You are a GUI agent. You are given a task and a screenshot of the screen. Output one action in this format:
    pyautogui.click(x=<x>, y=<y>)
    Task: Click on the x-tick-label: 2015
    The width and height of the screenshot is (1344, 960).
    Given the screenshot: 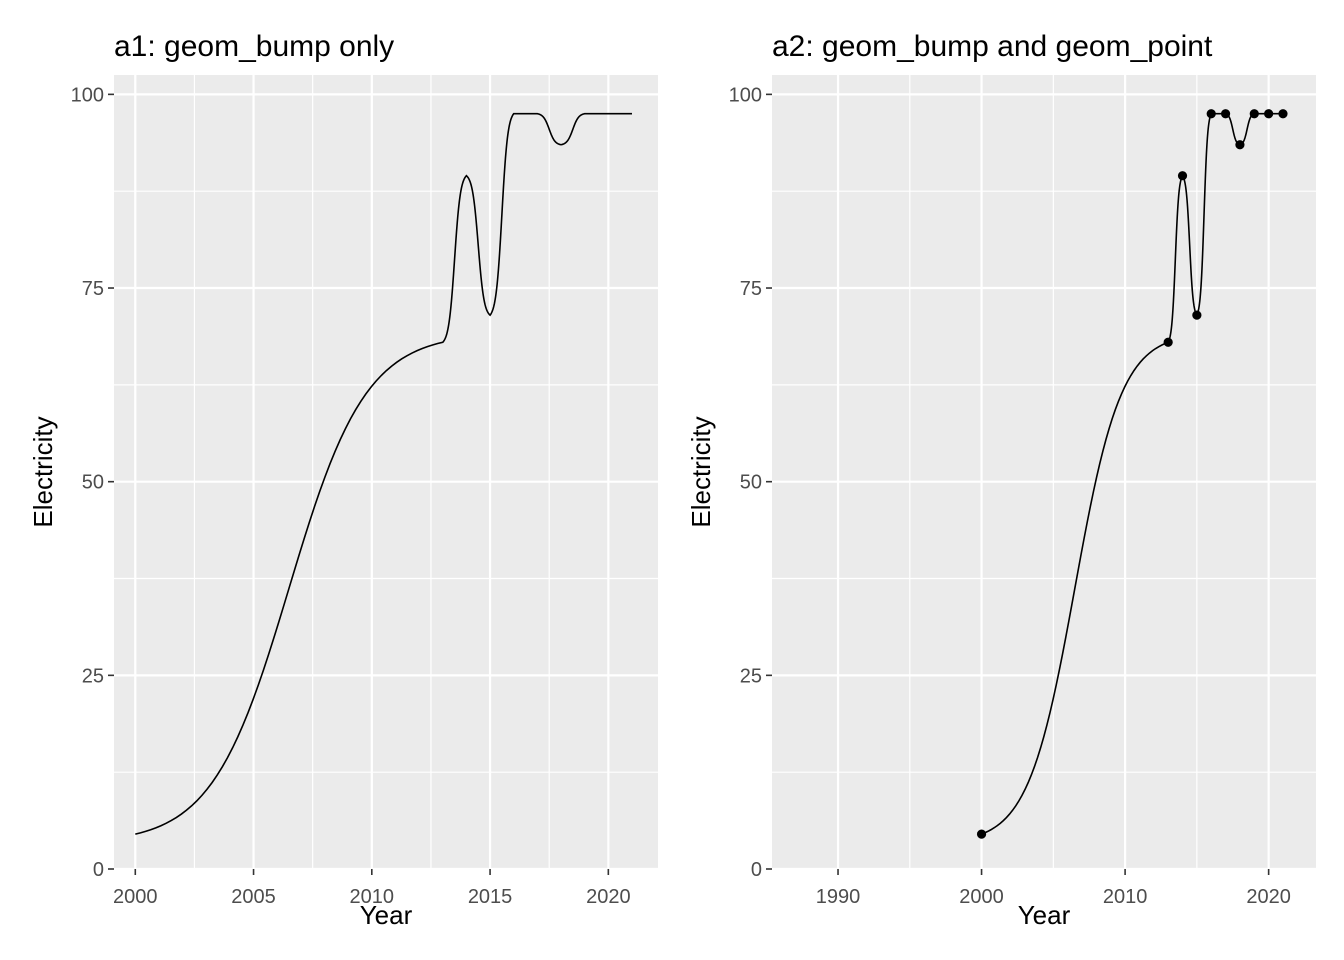 What is the action you would take?
    pyautogui.click(x=490, y=897)
    